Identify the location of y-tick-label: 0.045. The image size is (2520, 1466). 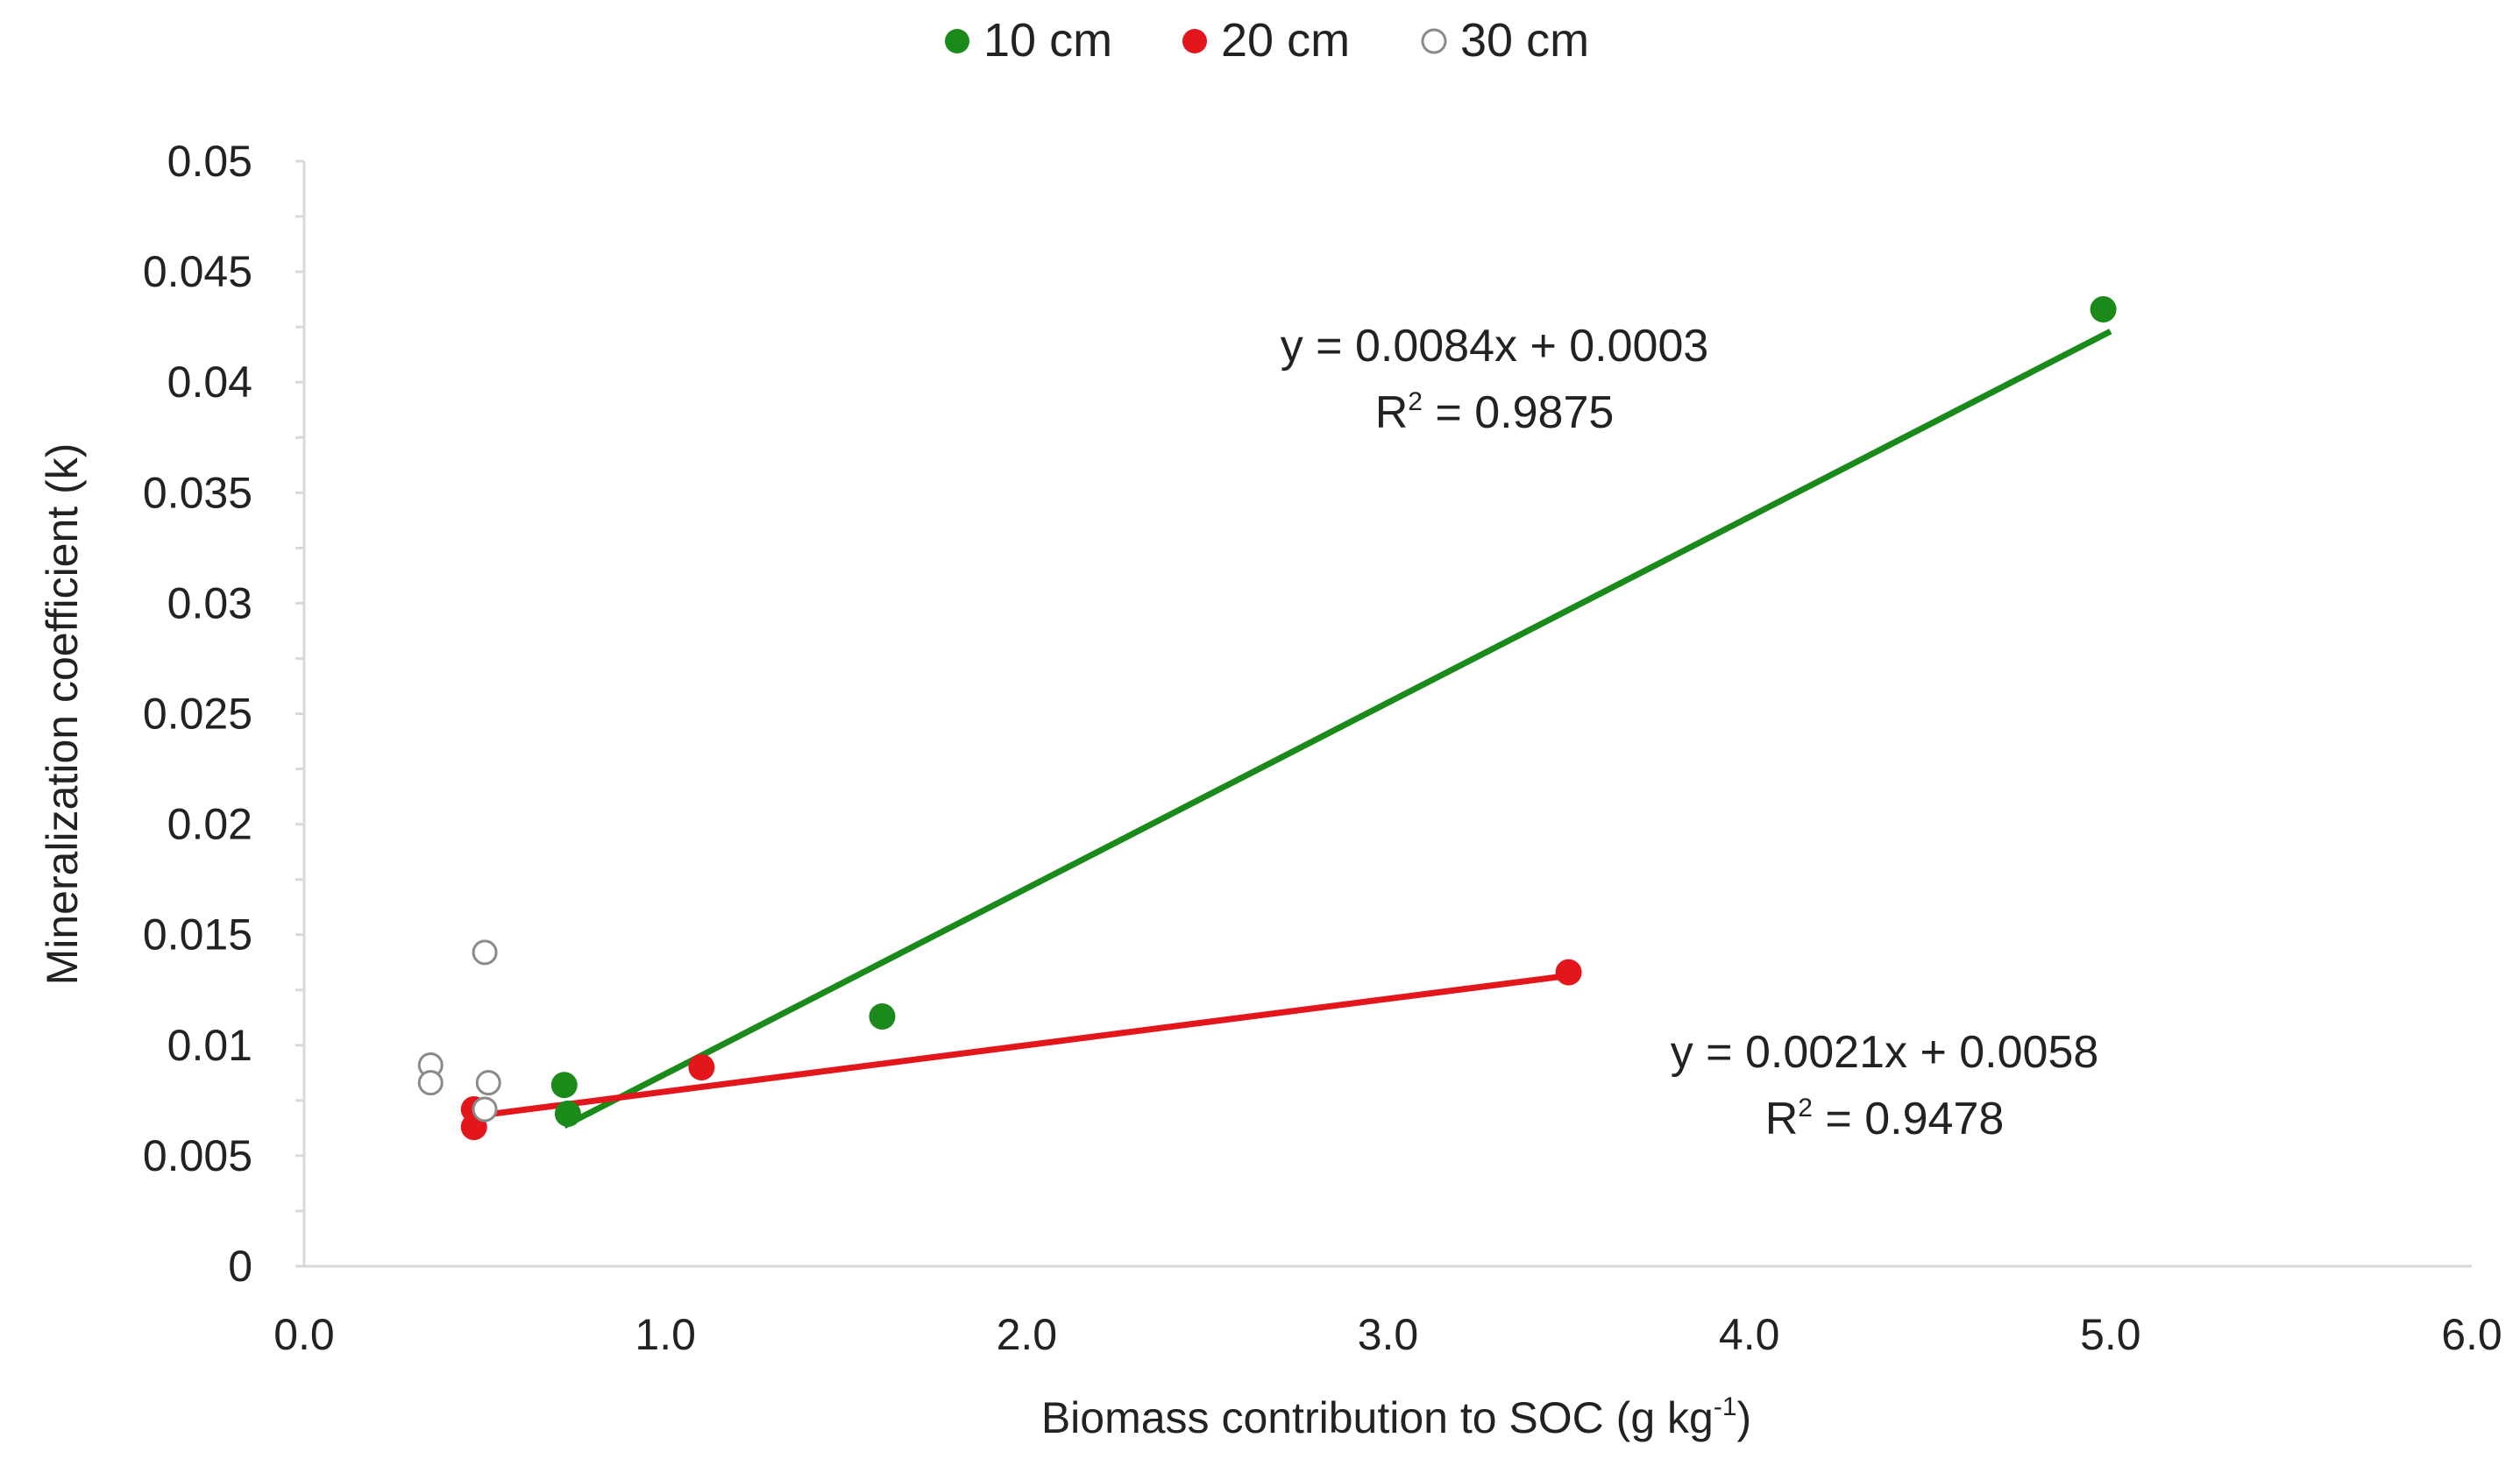
(197, 271).